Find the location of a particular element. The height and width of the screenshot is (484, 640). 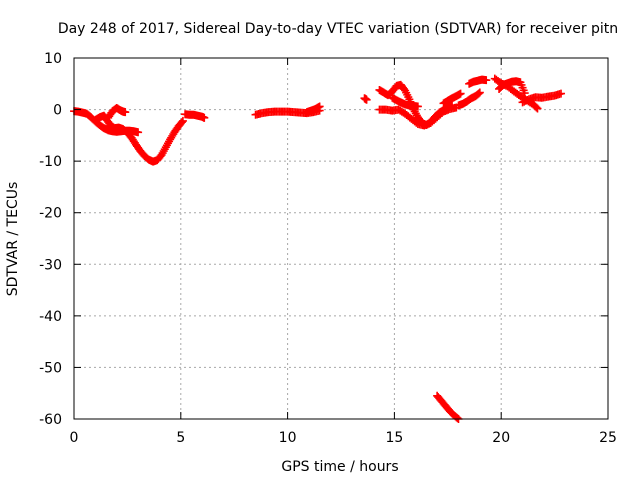

series-arc4 is located at coordinates (195, 116).